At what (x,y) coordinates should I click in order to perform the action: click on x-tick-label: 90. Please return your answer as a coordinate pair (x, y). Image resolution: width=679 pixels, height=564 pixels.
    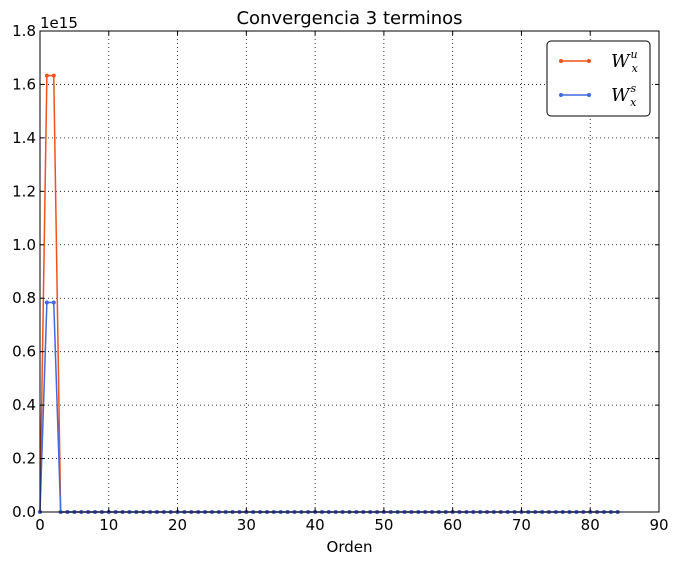
    Looking at the image, I should click on (658, 525).